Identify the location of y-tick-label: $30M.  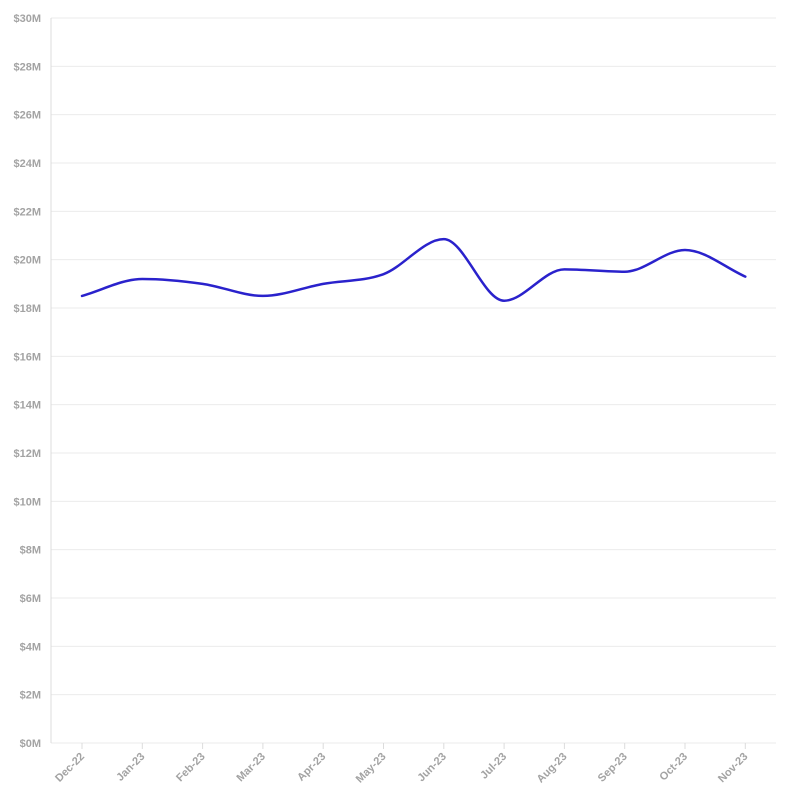
(27, 19).